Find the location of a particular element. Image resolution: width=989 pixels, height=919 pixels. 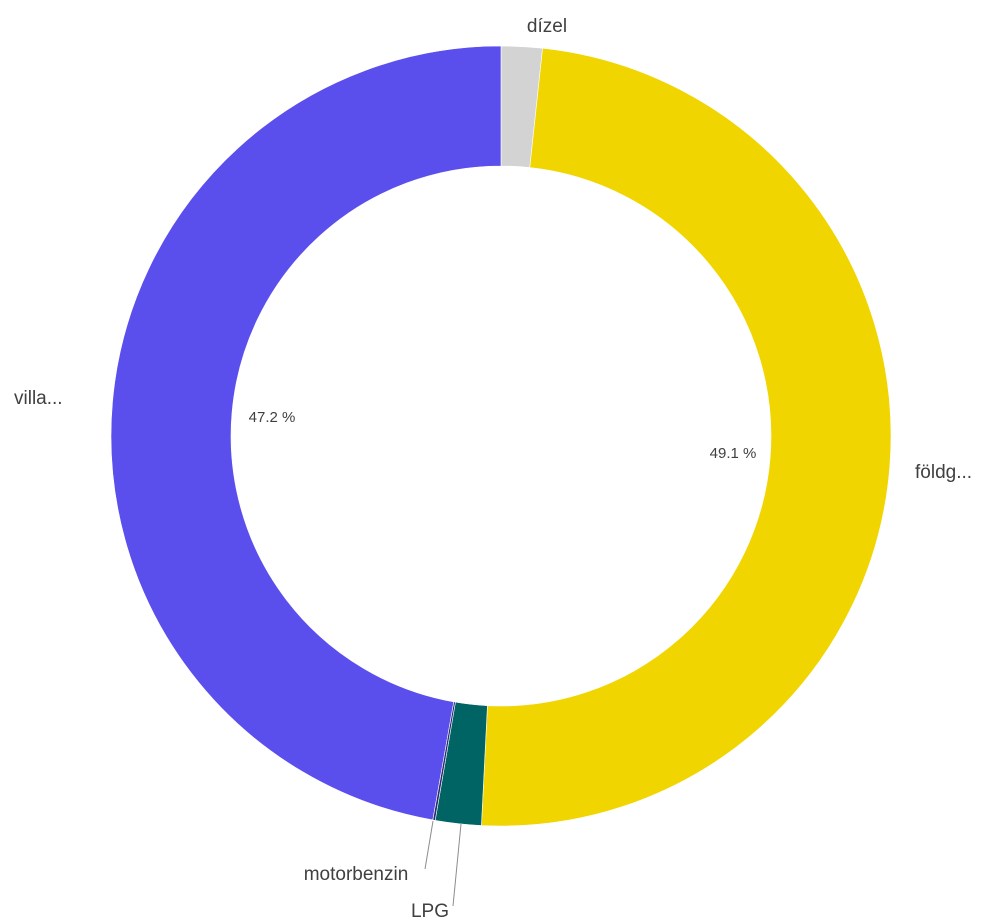

percent-label-villa: 47.2 % is located at coordinates (272, 417).